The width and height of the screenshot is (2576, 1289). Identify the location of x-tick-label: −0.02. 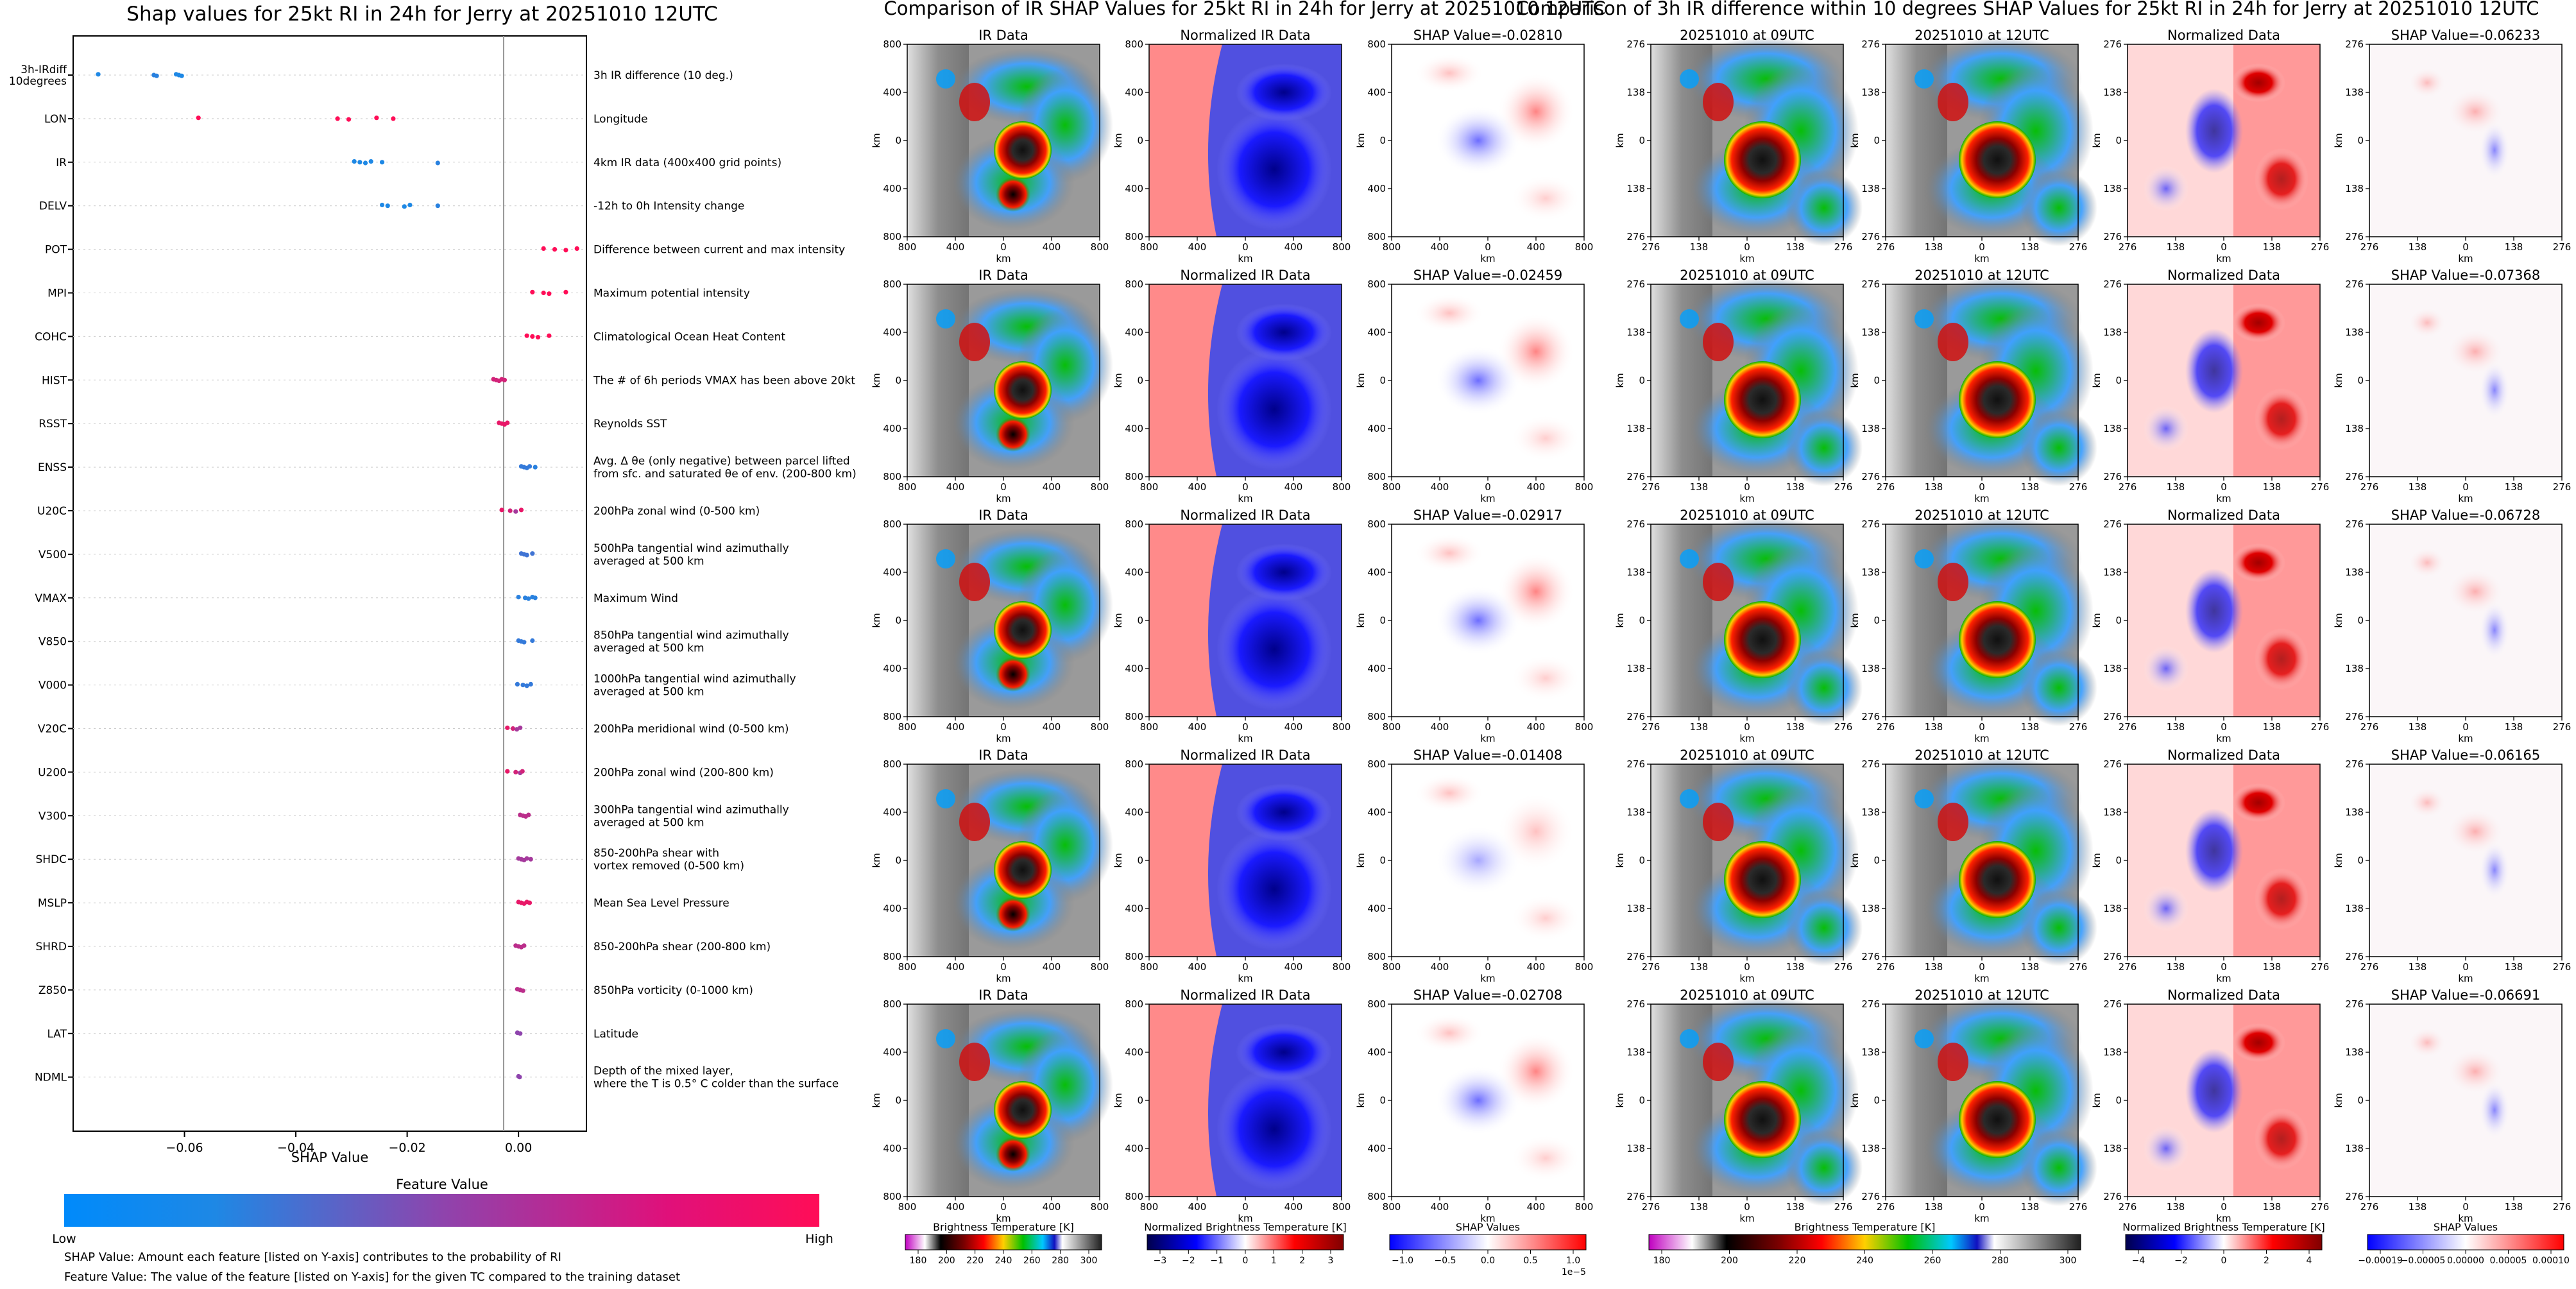
(406, 1148).